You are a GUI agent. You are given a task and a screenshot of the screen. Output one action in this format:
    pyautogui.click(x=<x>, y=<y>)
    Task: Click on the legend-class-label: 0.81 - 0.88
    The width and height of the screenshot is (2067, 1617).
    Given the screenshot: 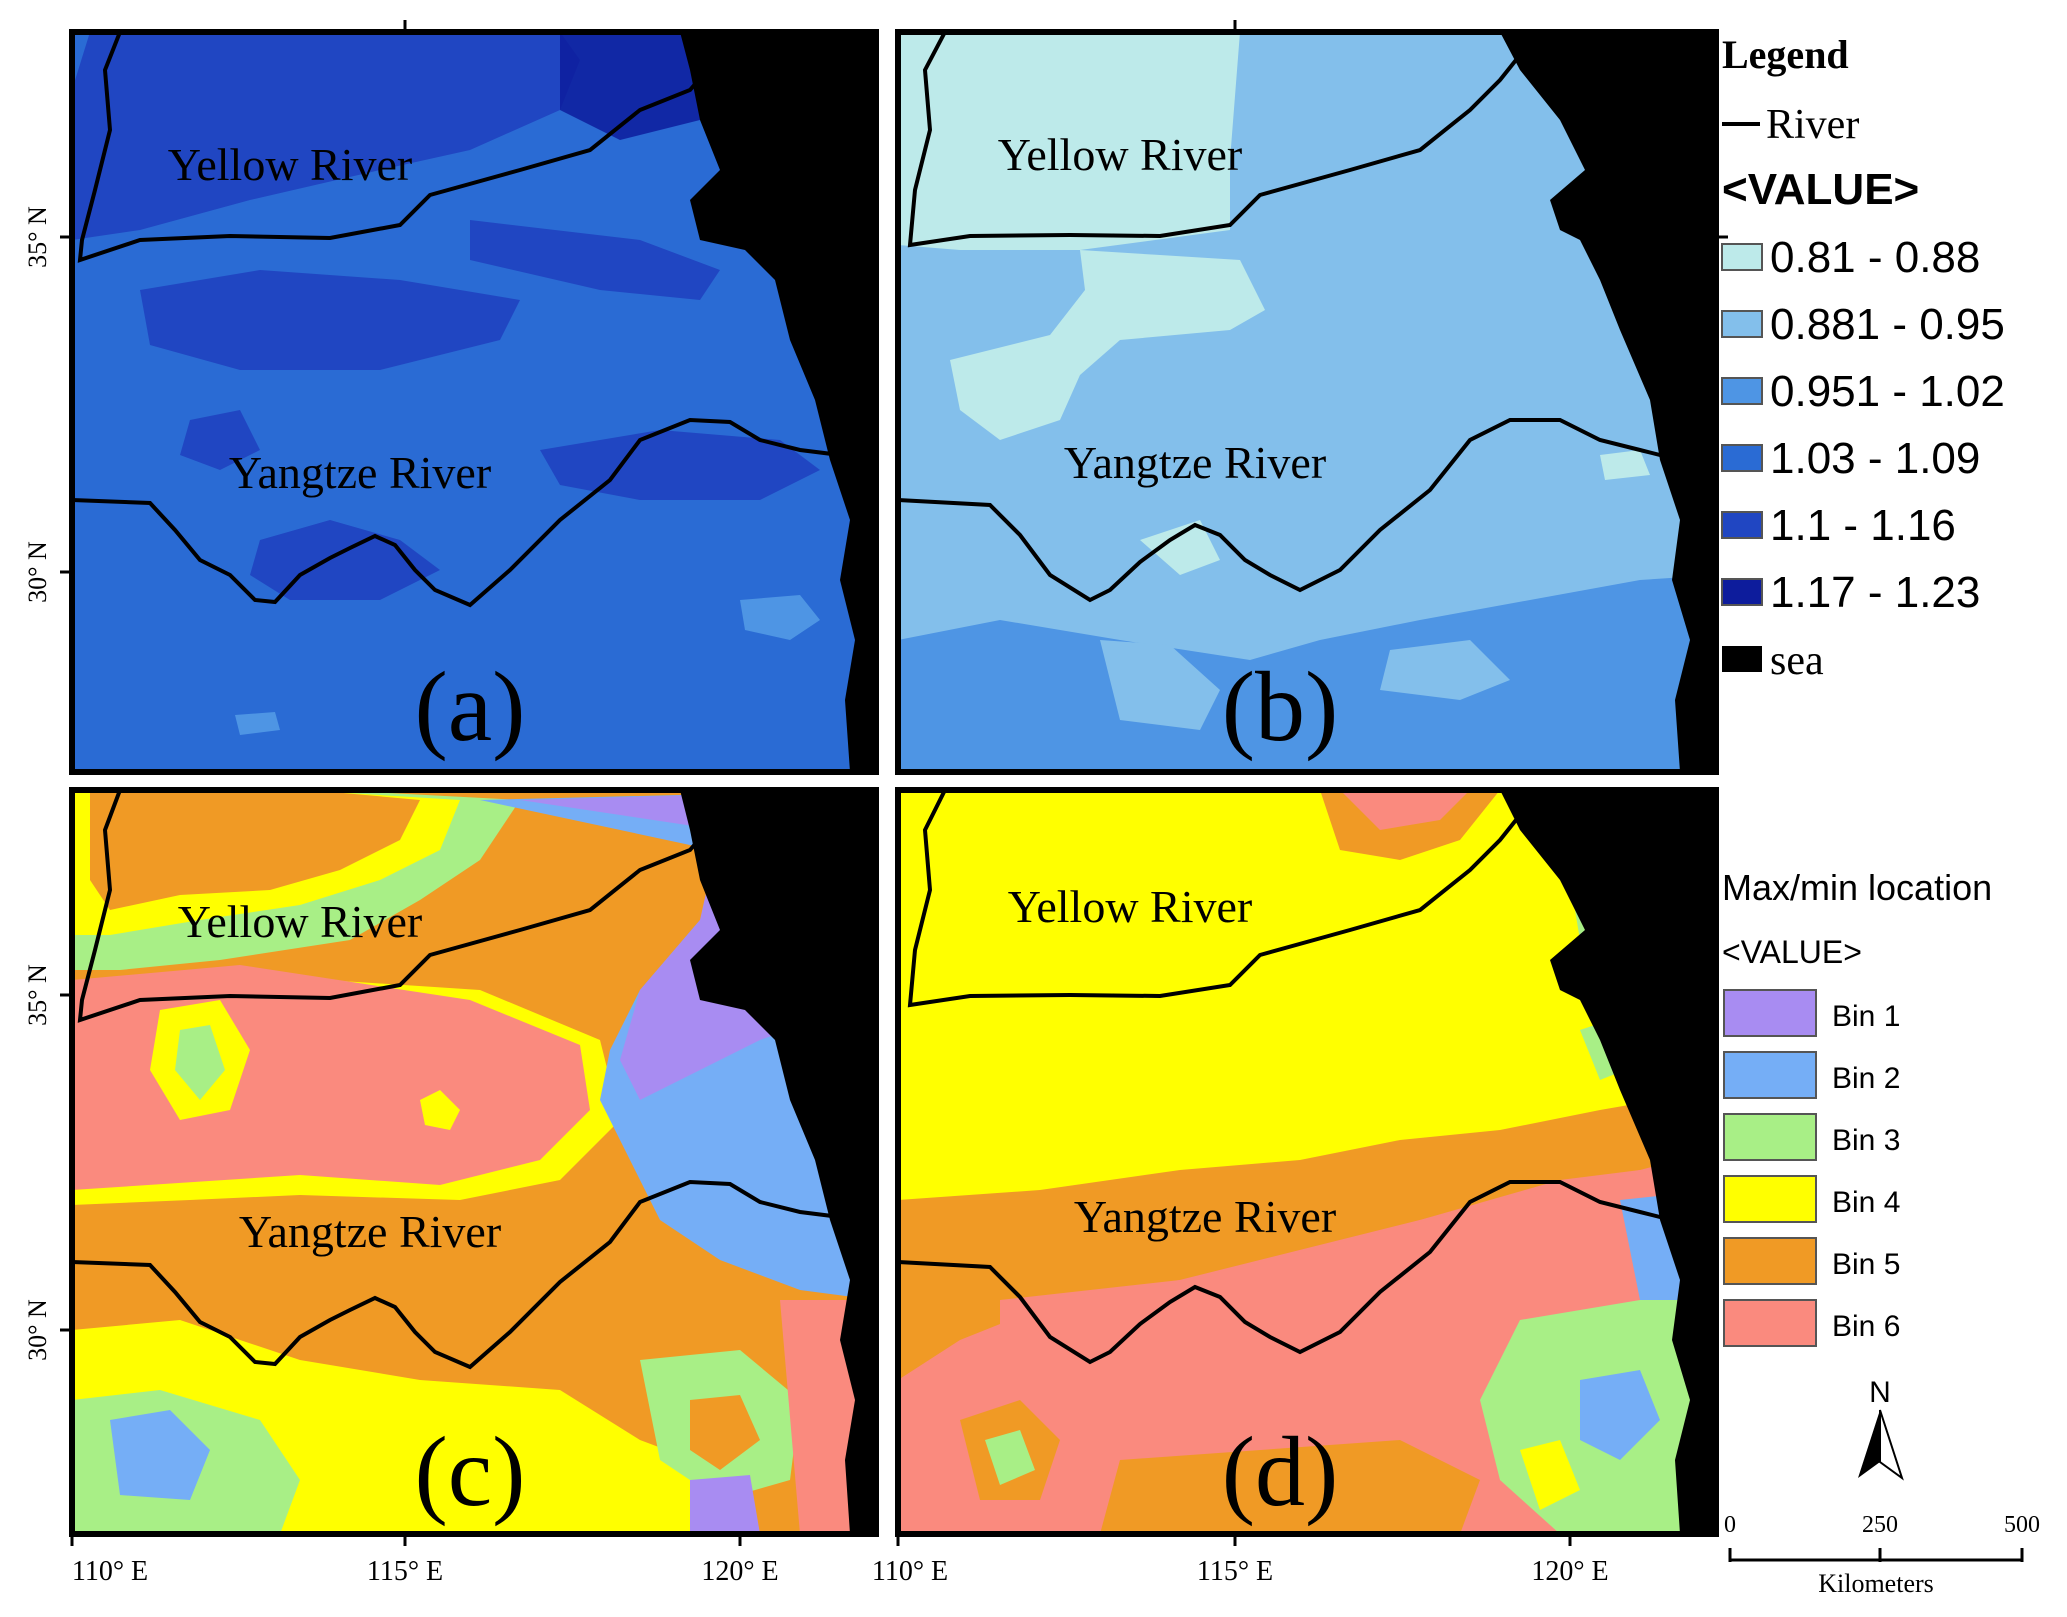 What is the action you would take?
    pyautogui.click(x=1875, y=257)
    